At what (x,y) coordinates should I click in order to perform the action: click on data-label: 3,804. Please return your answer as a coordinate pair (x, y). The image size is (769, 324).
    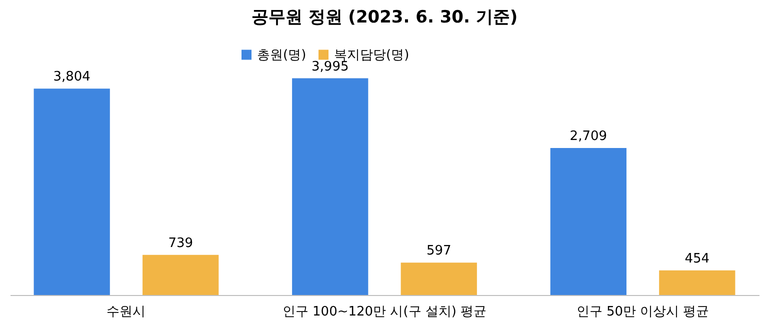
    Looking at the image, I should click on (71, 77).